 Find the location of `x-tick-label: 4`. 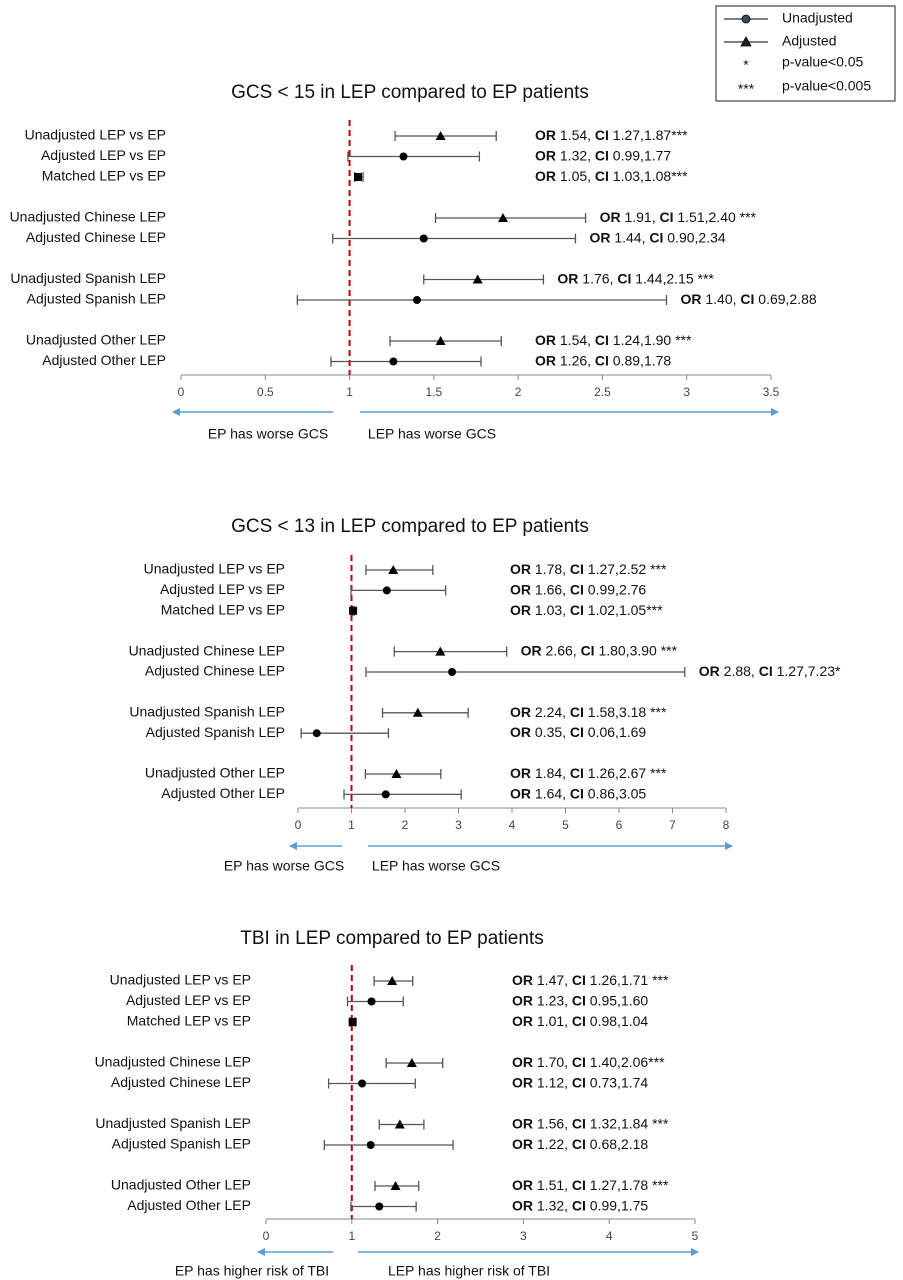

x-tick-label: 4 is located at coordinates (512, 825).